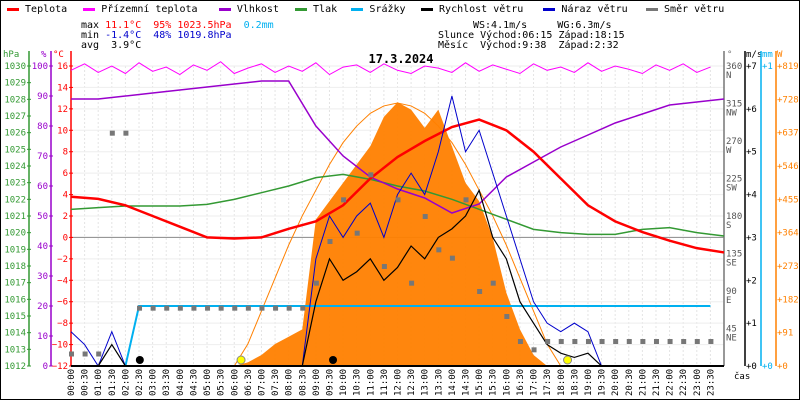  What do you see at coordinates (371, 382) in the screenshot?
I see `x-tick-label: 11:00` at bounding box center [371, 382].